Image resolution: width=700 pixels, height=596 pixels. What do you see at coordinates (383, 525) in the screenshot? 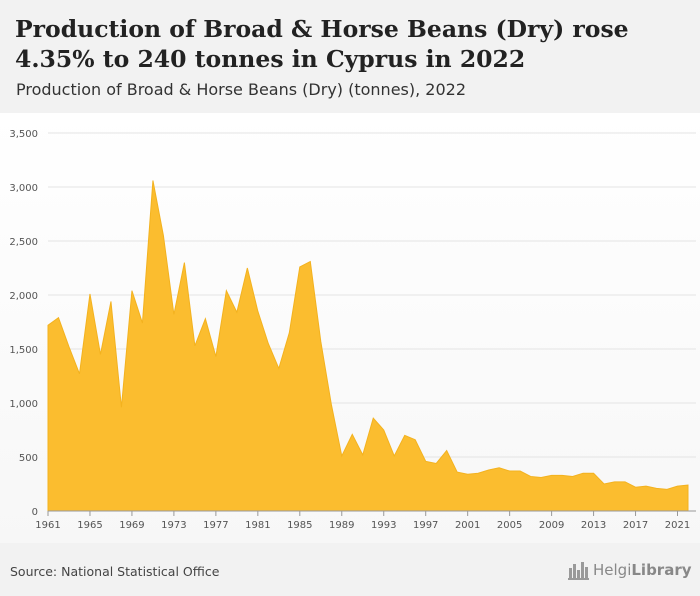
I see `x-tick-label: 1993` at bounding box center [383, 525].